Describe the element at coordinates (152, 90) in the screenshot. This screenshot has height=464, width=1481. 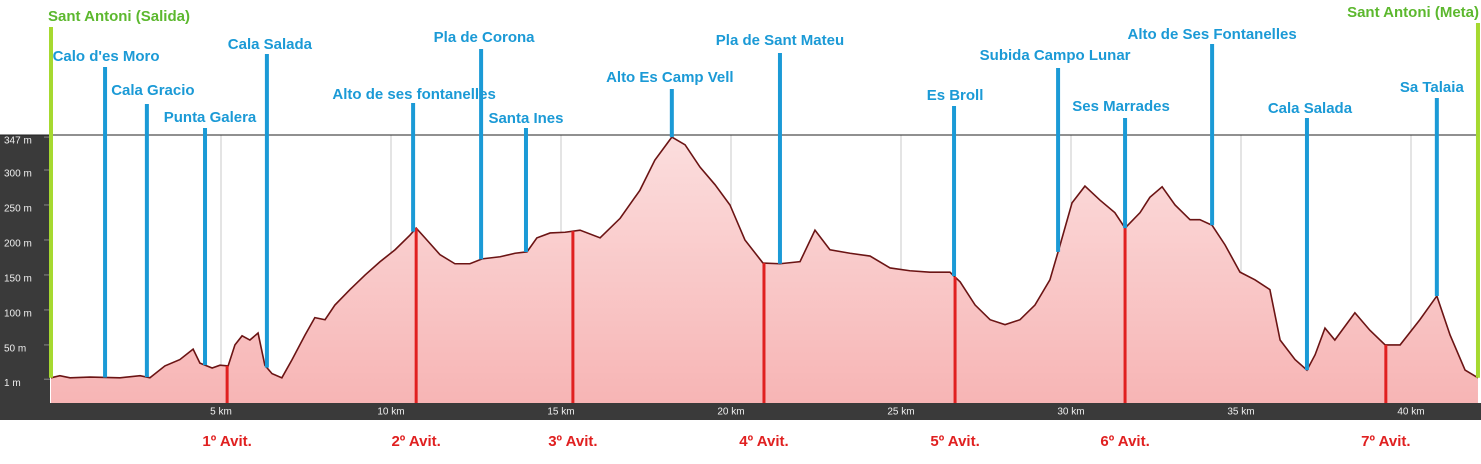
I see `waypoint-label: Cala Gracio` at that location.